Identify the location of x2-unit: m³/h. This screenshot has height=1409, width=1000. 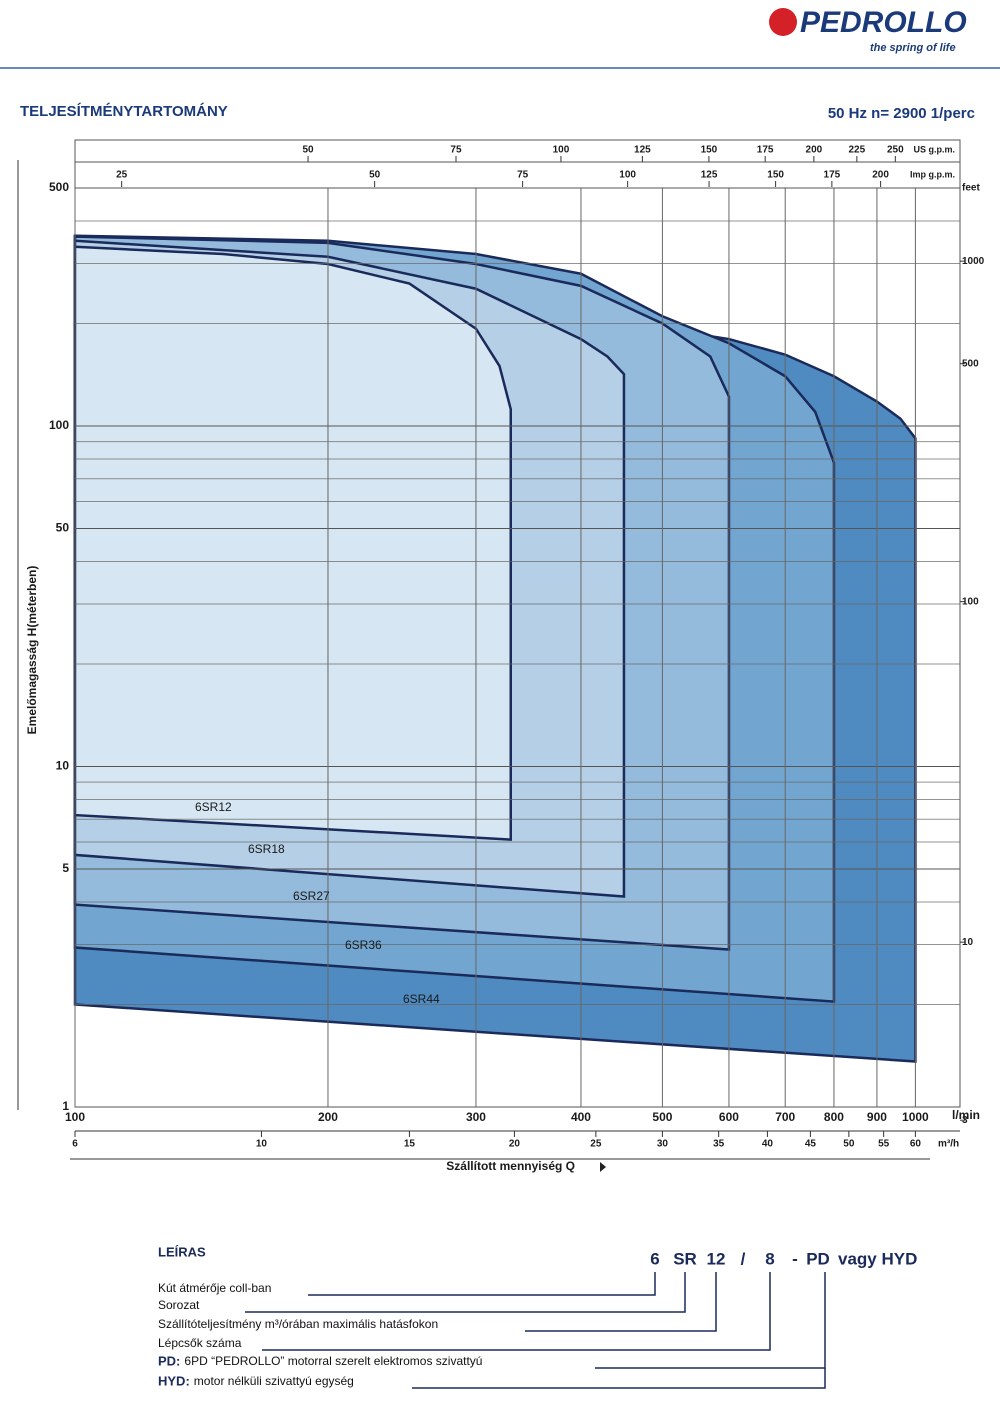
(948, 1144).